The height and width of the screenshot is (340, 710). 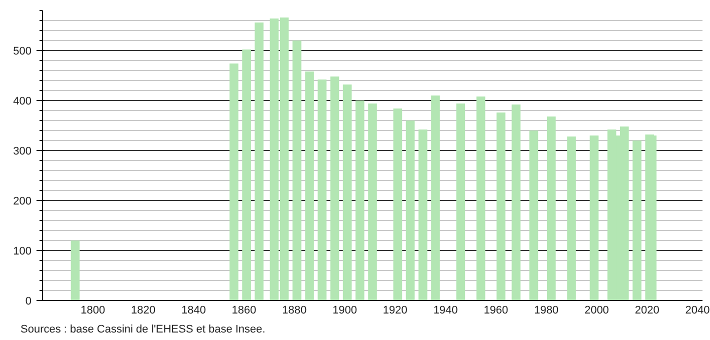 What do you see at coordinates (22, 52) in the screenshot?
I see `y-tick-label: 500` at bounding box center [22, 52].